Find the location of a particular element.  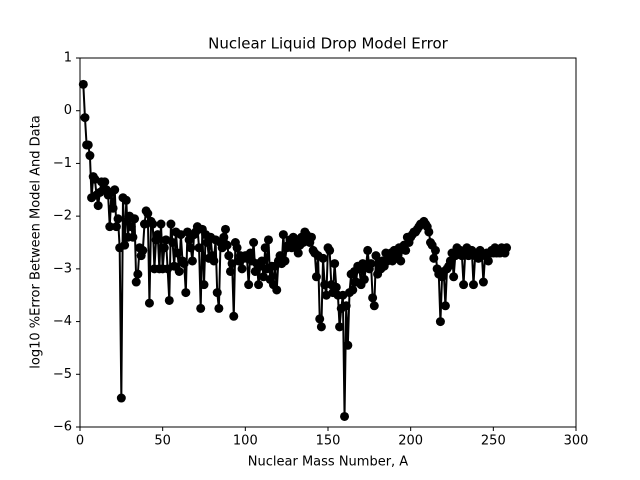

x-tick-label: 200 is located at coordinates (410, 441).